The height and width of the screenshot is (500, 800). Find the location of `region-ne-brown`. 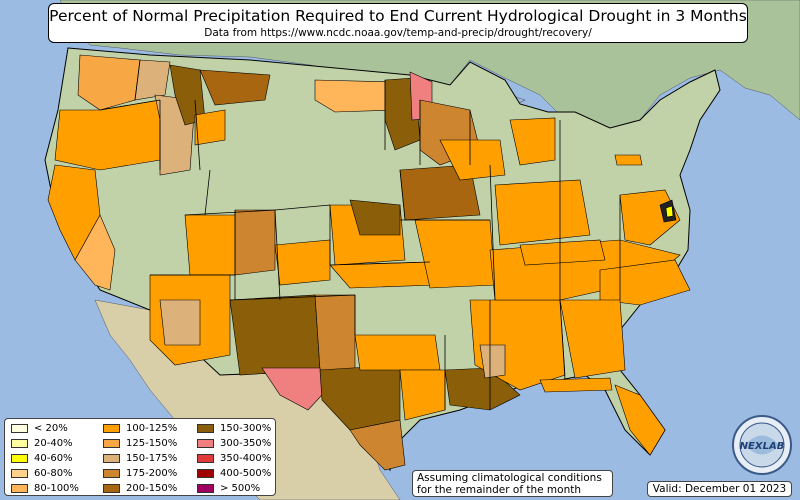

region-ne-brown is located at coordinates (375, 217).